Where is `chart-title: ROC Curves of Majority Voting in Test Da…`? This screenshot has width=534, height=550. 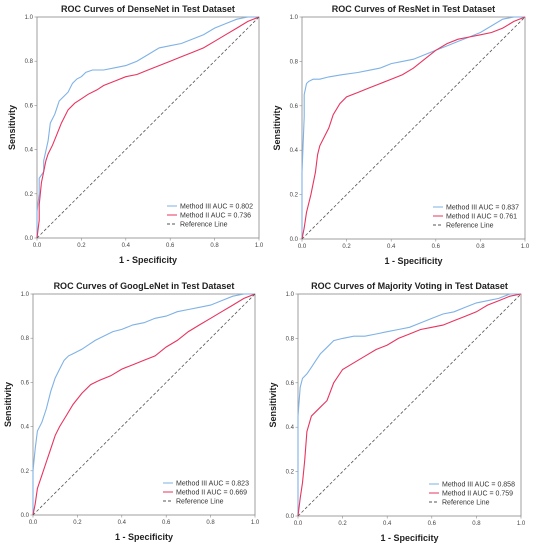 chart-title: ROC Curves of Majority Voting in Test Da… is located at coordinates (409, 286).